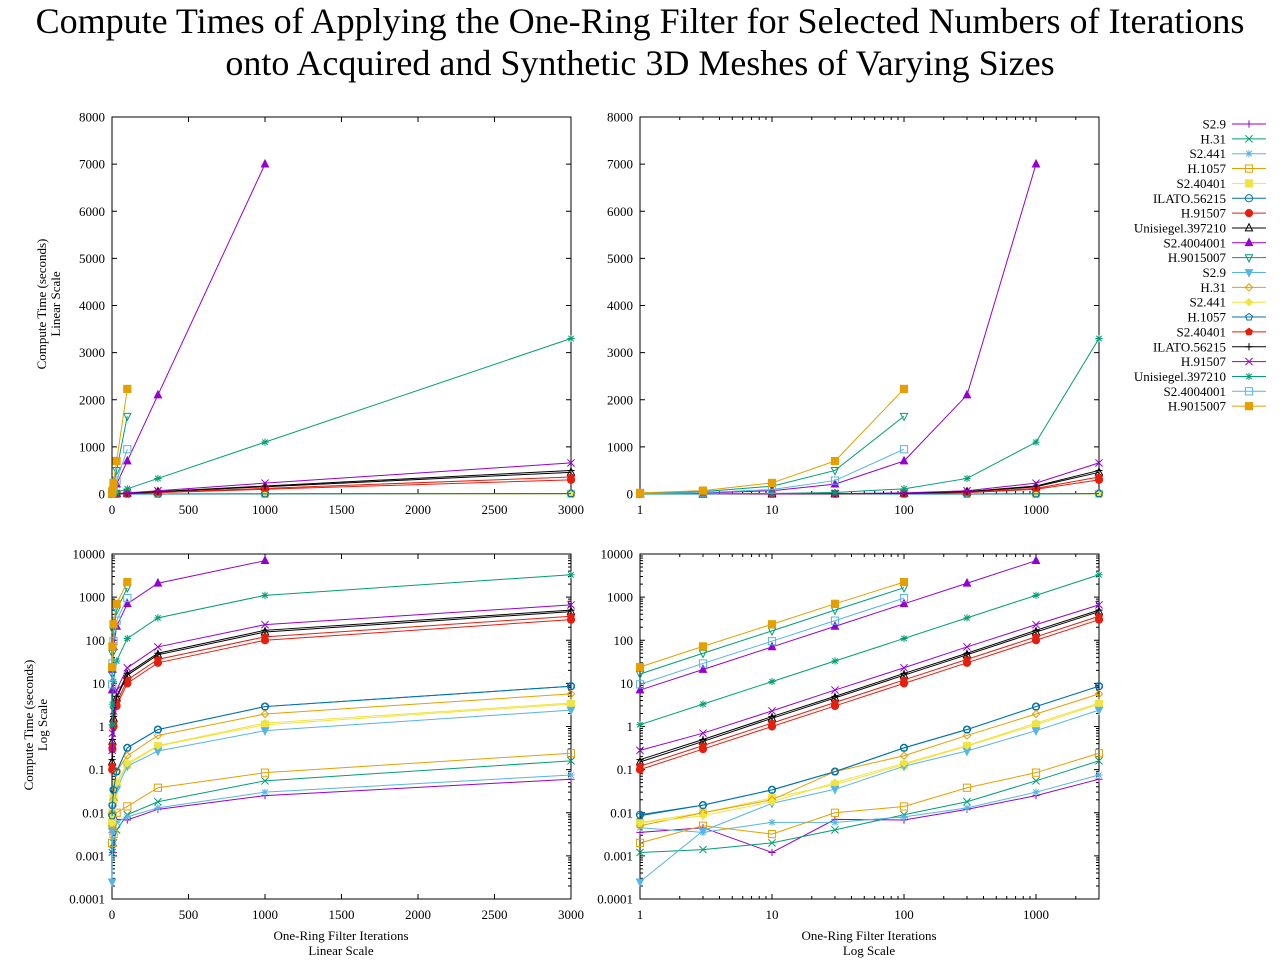  Describe the element at coordinates (1223, 213) in the screenshot. I see `legend-item: H.91507` at that location.